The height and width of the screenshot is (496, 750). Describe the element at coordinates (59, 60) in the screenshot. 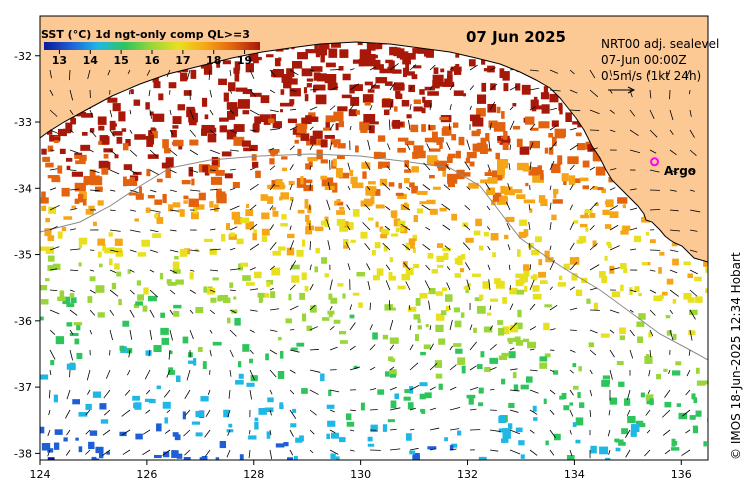

I see `legend-tick-label: 13` at that location.